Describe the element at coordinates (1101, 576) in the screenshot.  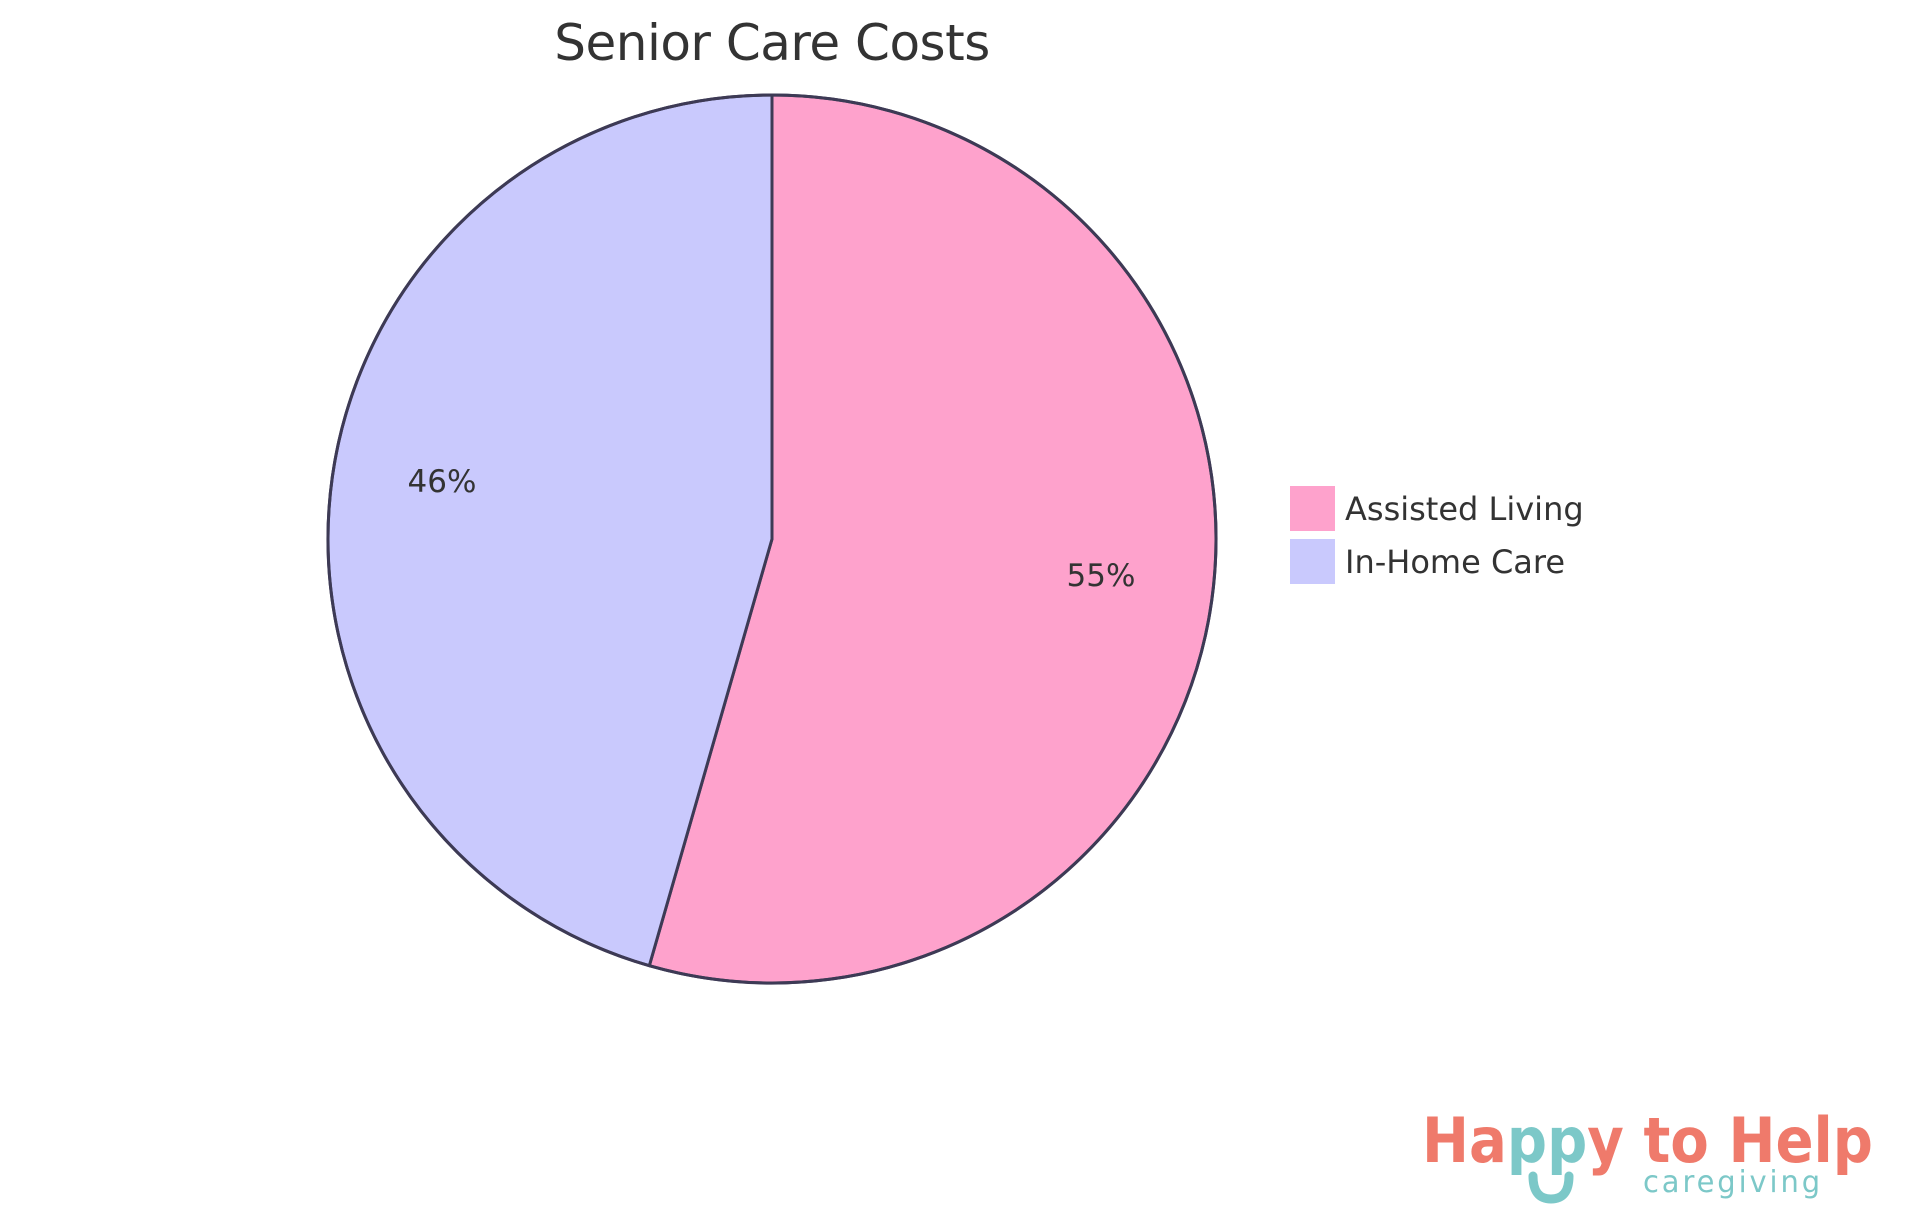
I see `slice-label-assisted-living: 55%` at that location.